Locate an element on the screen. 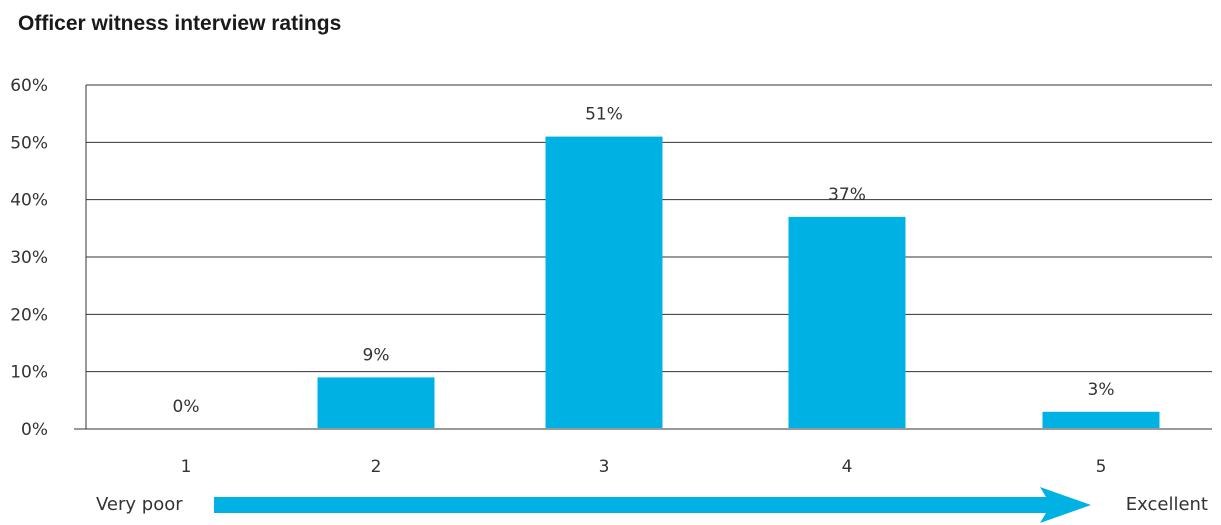  y-tick-label: 50% is located at coordinates (29, 143).